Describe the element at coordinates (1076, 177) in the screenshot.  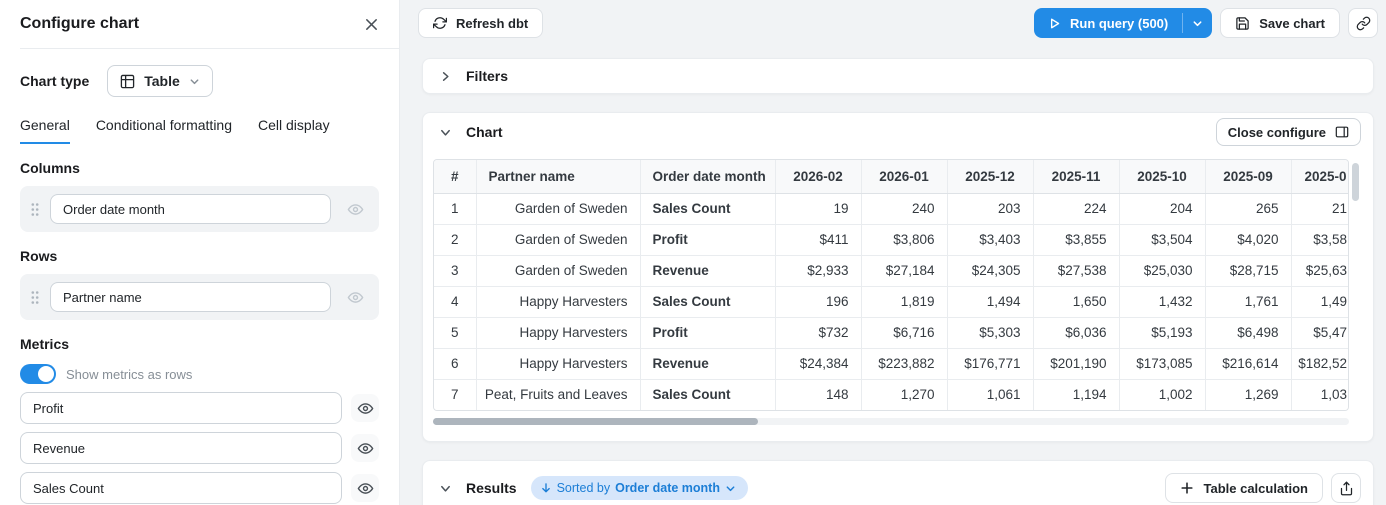
I see `column-header: 2025-11` at that location.